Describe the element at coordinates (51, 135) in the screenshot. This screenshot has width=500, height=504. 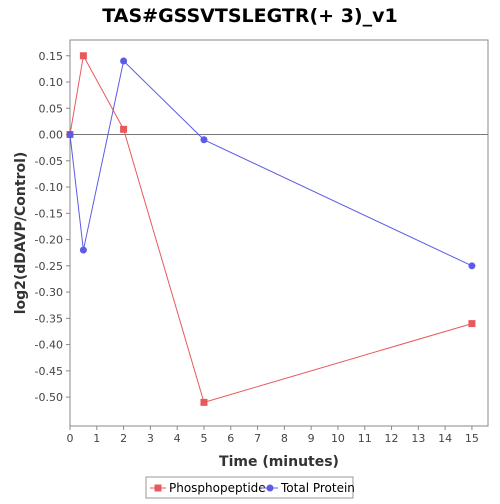
I see `y-tick-label: 0.00` at that location.